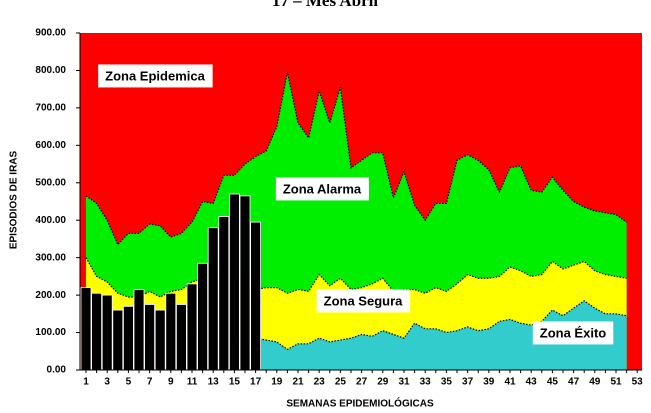 The image size is (651, 413). Describe the element at coordinates (325, 5) in the screenshot. I see `chart-title: 17 – Mes Abril` at that location.